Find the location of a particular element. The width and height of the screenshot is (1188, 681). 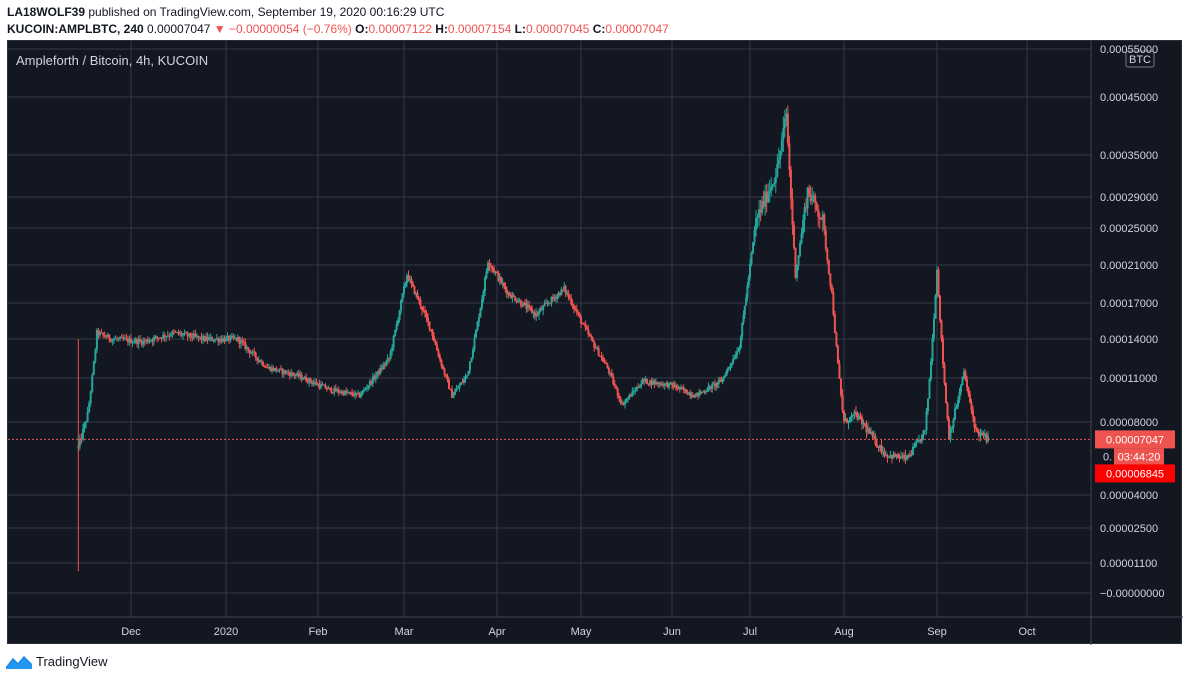

publisher-name: LA18WOLF39 is located at coordinates (46, 12).